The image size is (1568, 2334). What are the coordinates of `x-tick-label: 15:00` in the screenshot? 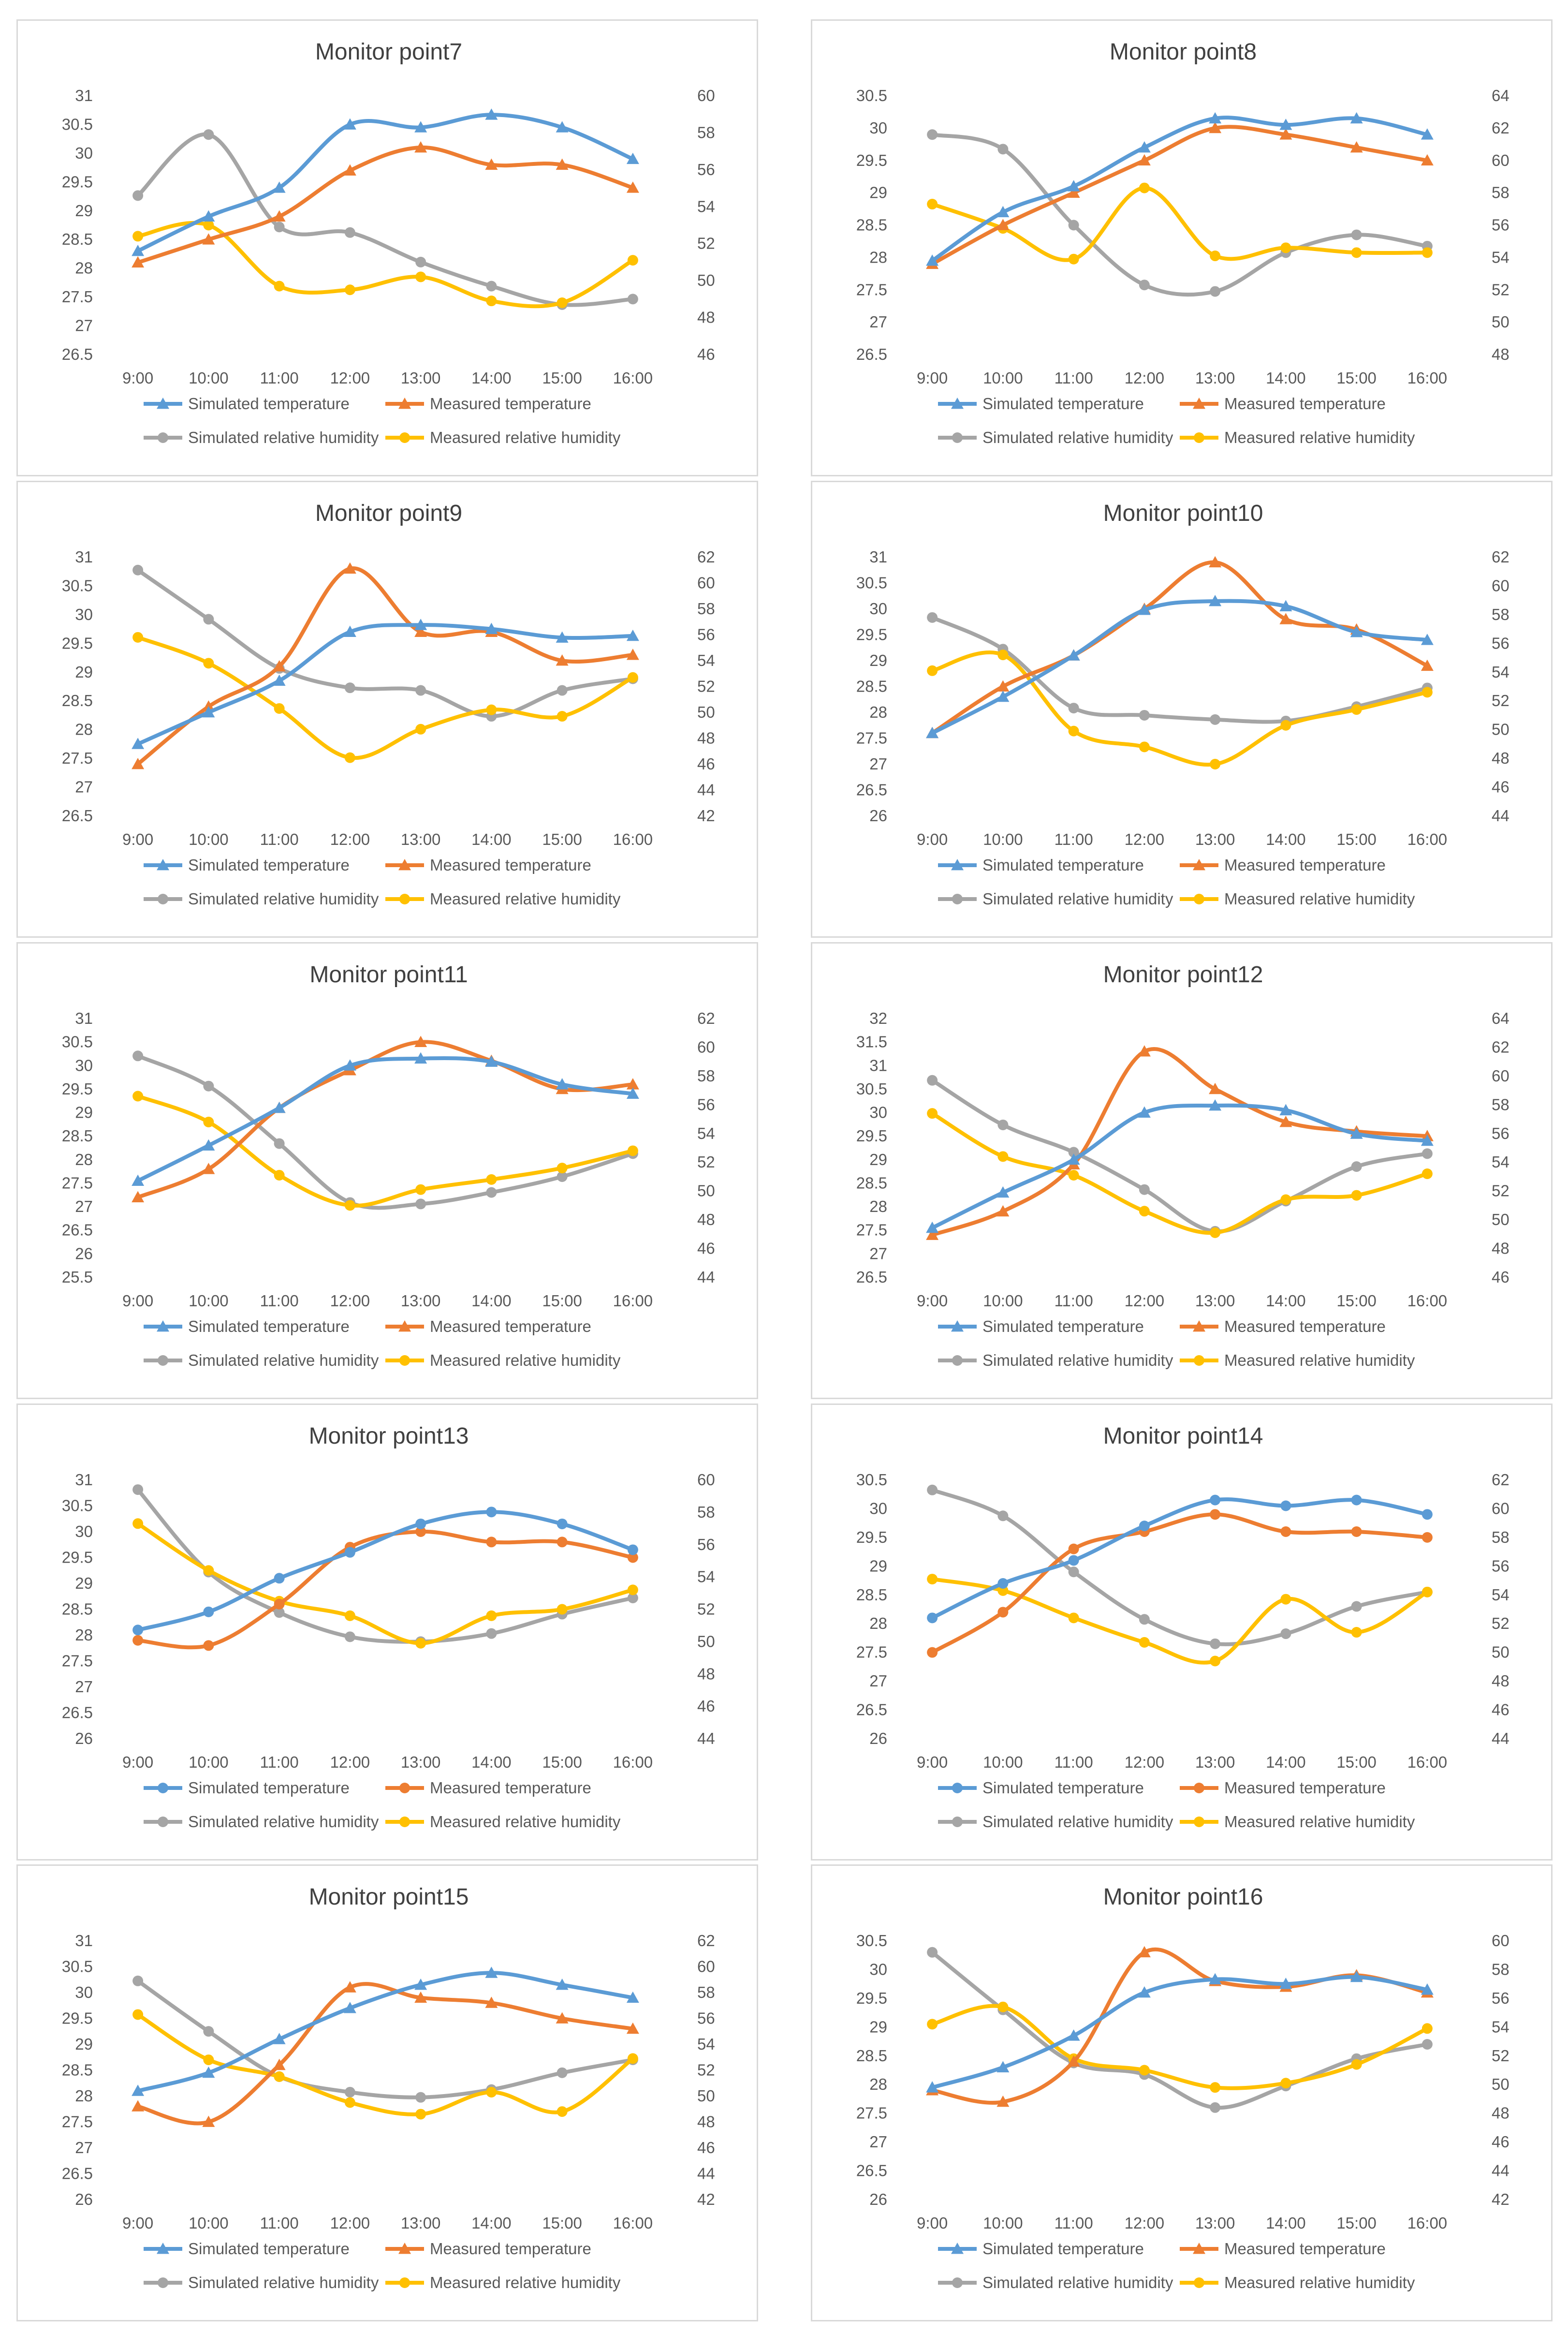 It's located at (562, 839).